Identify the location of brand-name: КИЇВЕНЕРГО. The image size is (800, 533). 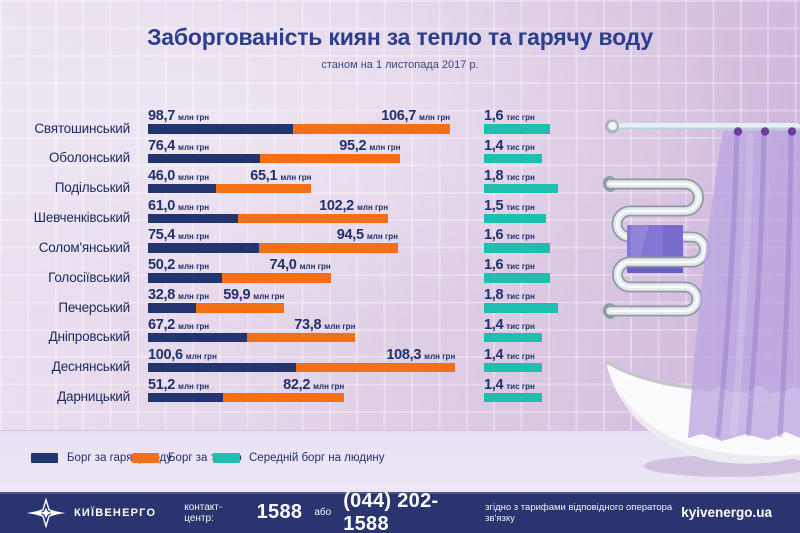
(115, 512).